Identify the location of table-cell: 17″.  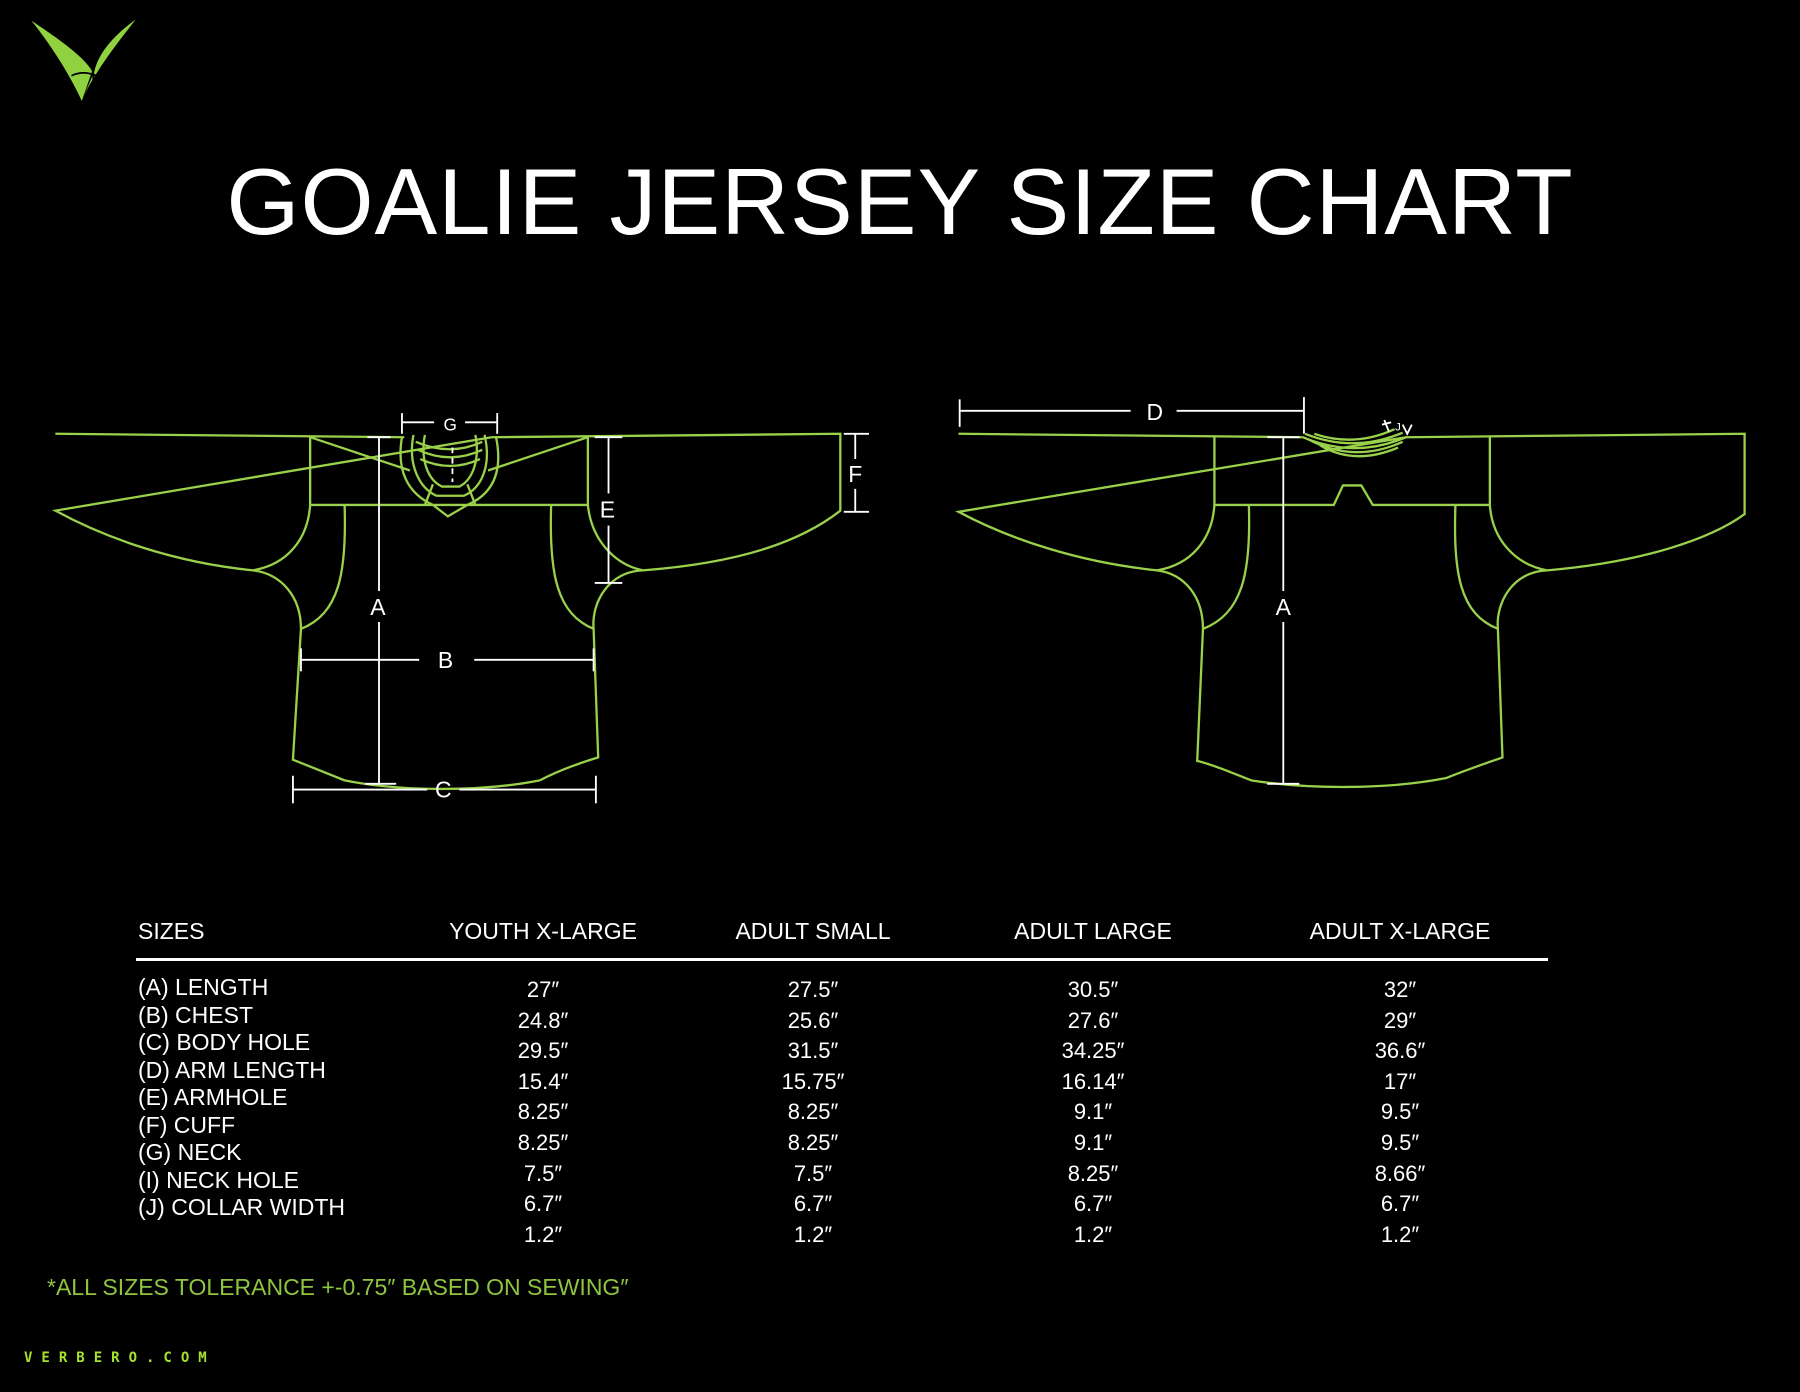
(1400, 1081).